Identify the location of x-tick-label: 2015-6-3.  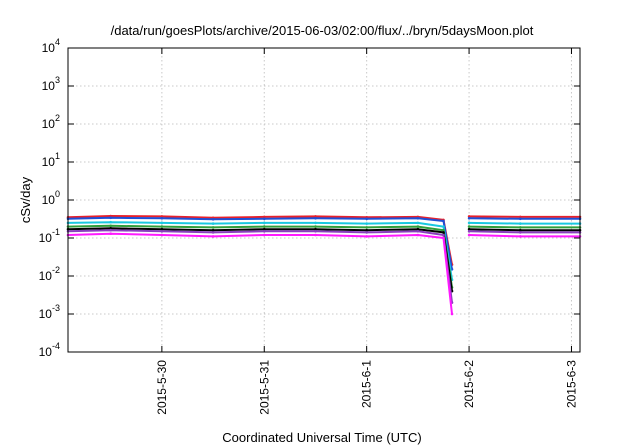
(571, 384).